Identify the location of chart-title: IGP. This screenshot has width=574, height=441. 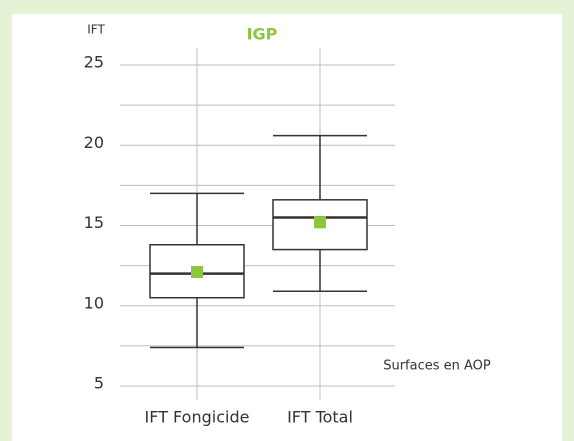
(262, 34).